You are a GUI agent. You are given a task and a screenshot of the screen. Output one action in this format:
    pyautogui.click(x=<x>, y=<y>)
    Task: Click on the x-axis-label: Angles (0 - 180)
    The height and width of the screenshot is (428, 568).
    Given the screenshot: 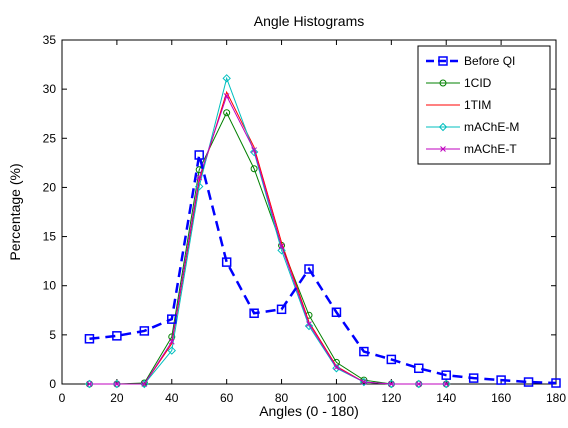 What is the action you would take?
    pyautogui.click(x=309, y=411)
    